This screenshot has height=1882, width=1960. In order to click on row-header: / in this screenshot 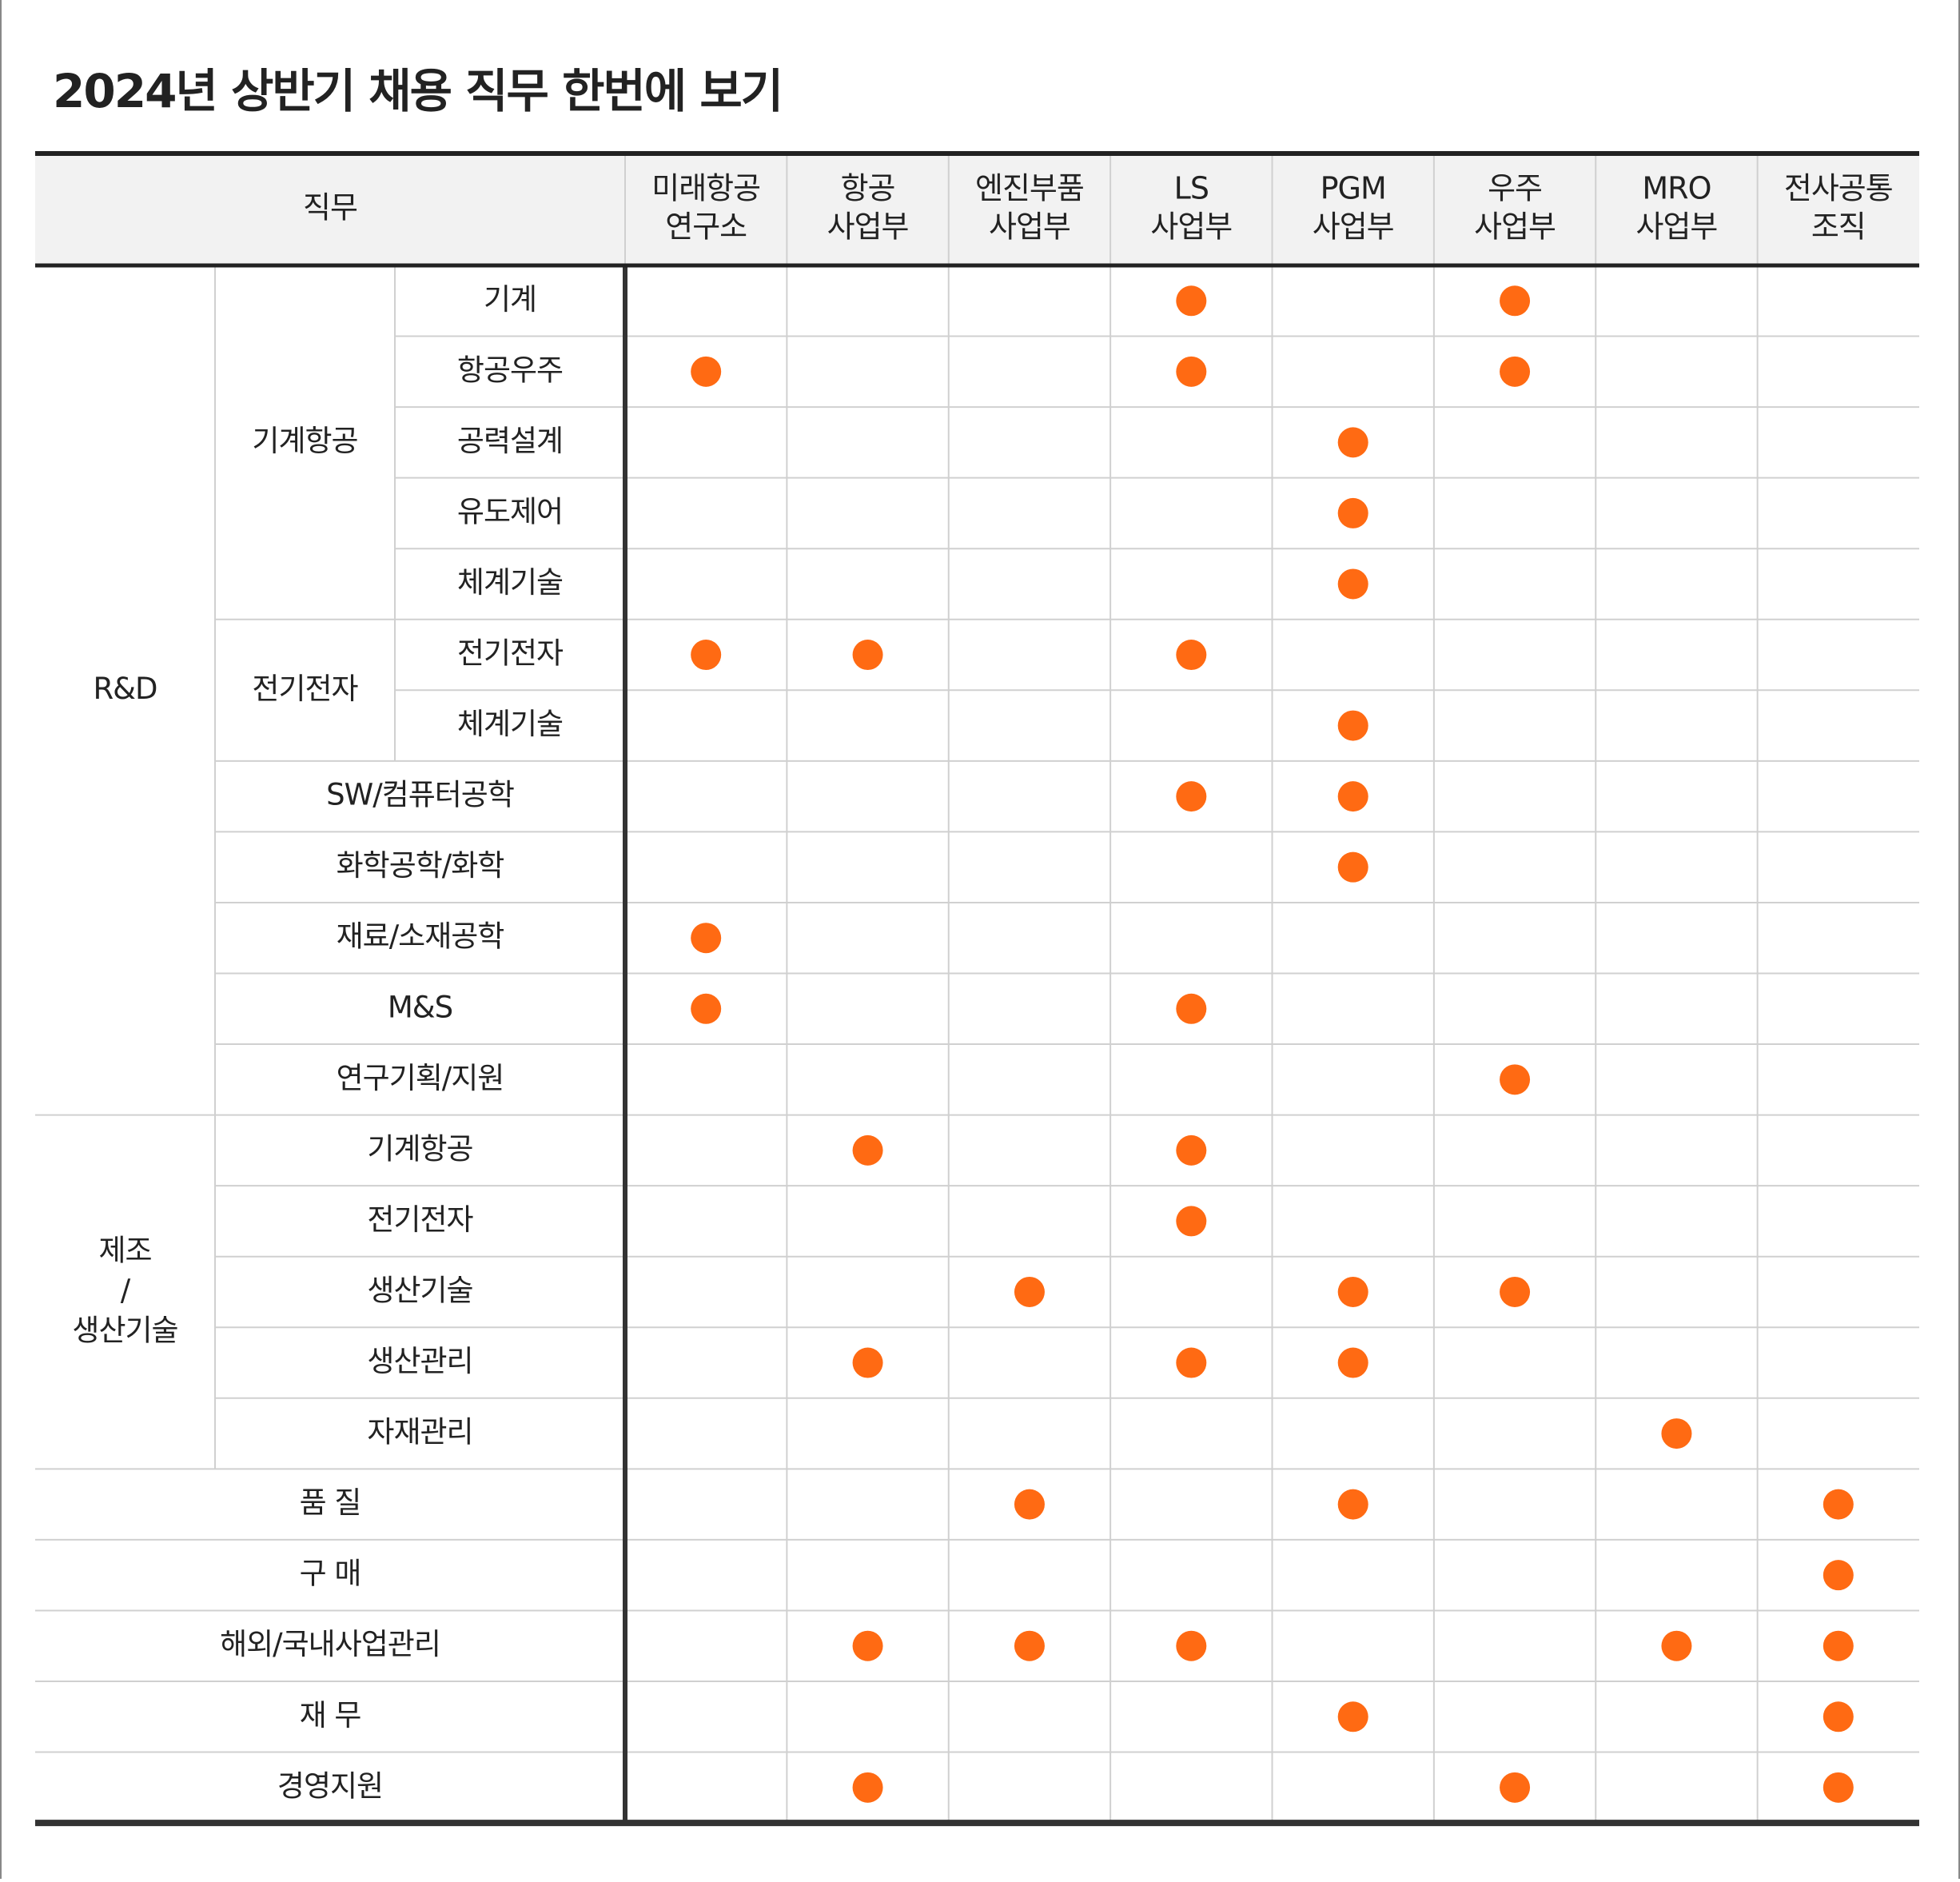, I will do `click(126, 1290)`.